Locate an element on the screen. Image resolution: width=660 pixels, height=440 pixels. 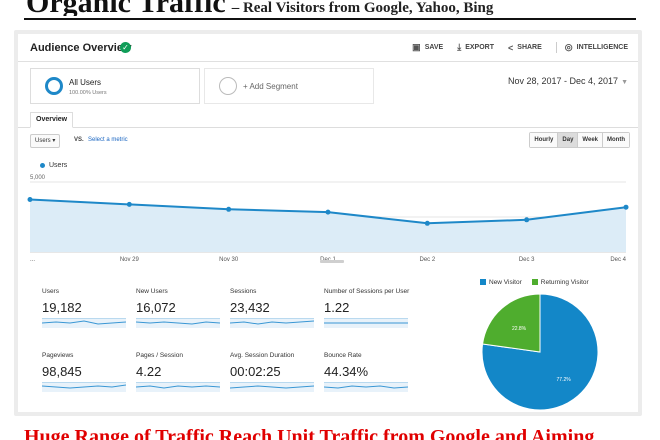
pie-legend-returning: Returning Visitor is located at coordinates (560, 282).